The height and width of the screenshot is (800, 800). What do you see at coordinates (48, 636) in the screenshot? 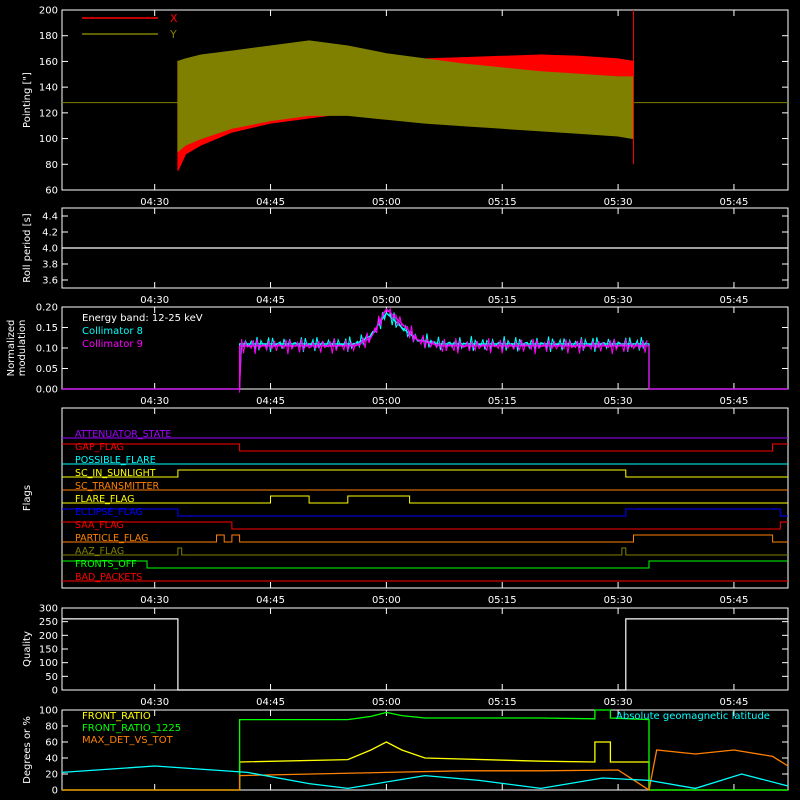
I see `quality-panel-ytick-label: 200` at bounding box center [48, 636].